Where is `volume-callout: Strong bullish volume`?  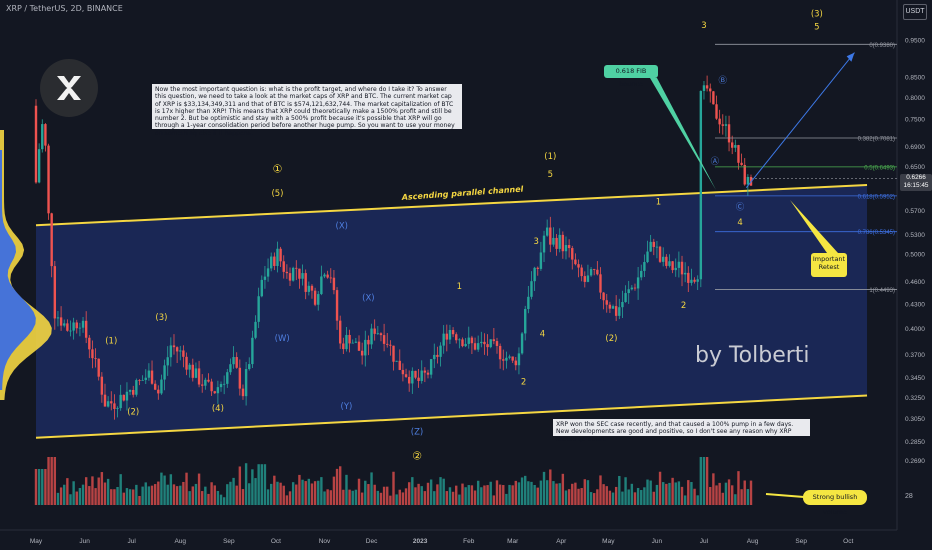
volume-callout: Strong bullish volume is located at coordinates (835, 503).